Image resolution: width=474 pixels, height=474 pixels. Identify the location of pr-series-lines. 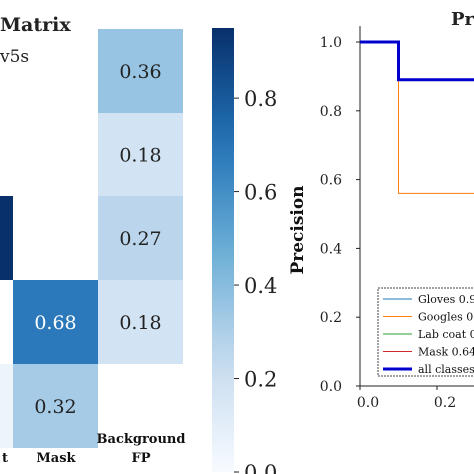
(417, 117).